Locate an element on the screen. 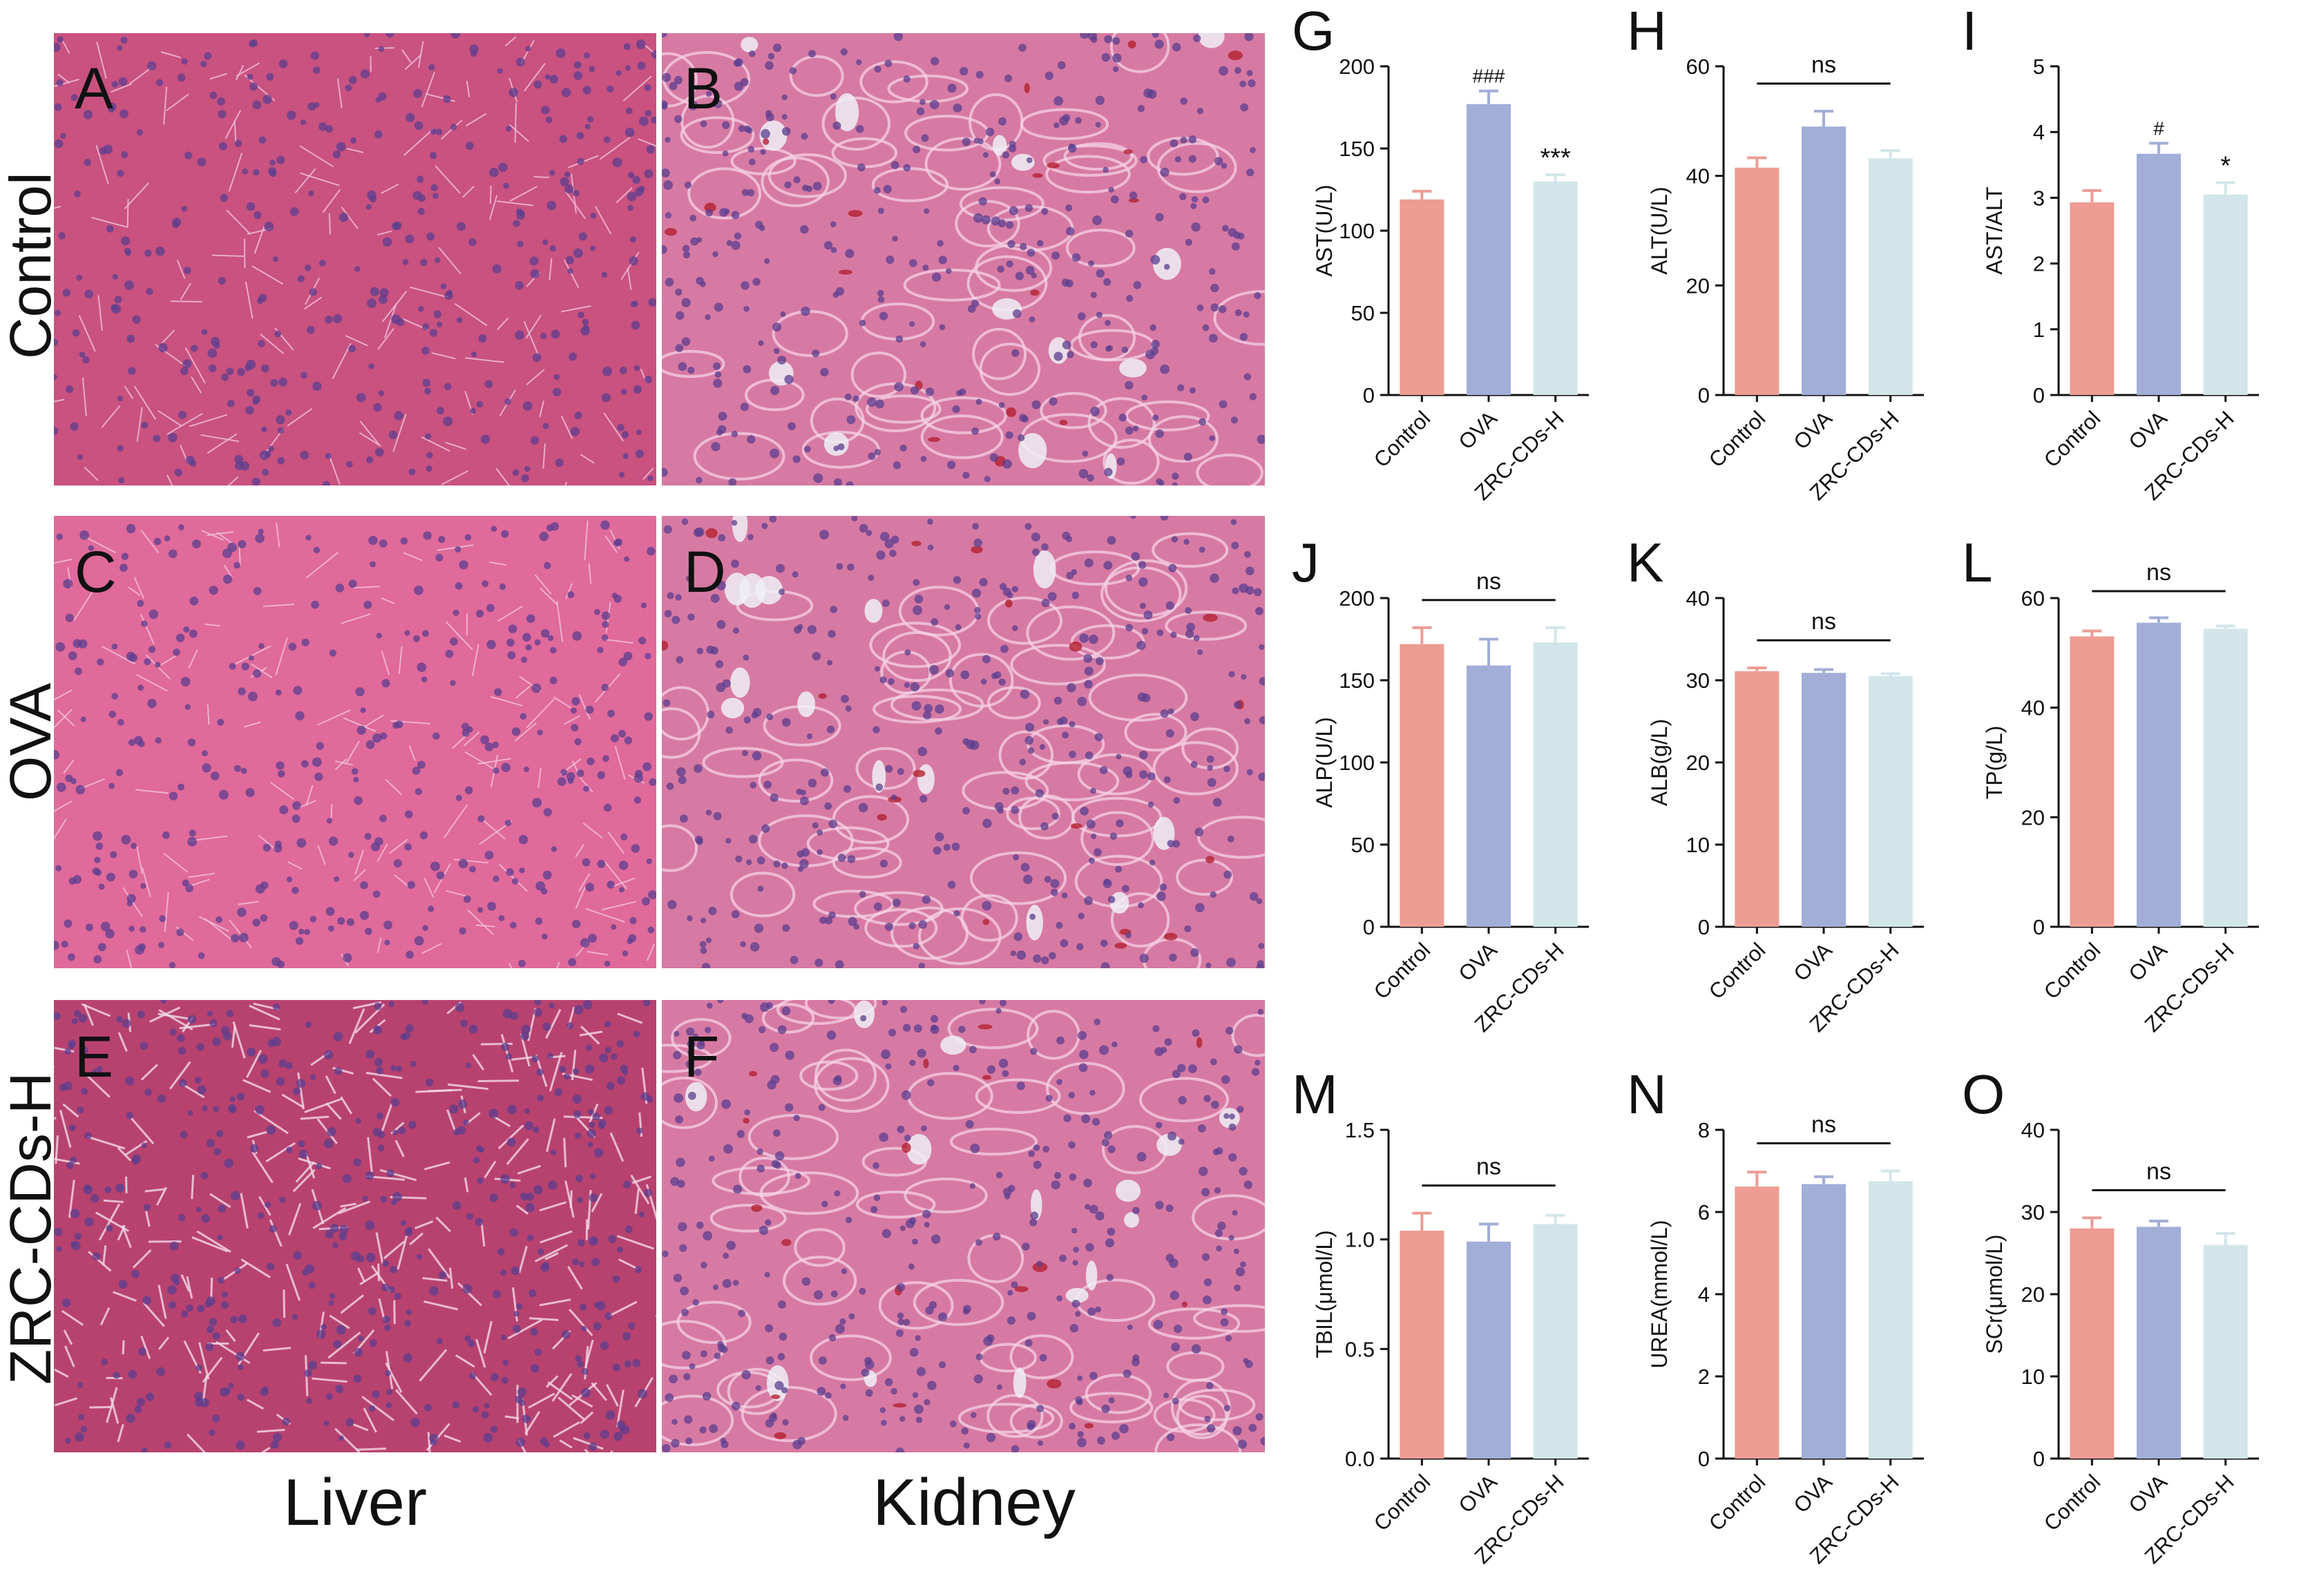 Image resolution: width=2299 pixels, height=1596 pixels. row-label-zrc-cds-h: ZRC-CDs-H is located at coordinates (31, 1228).